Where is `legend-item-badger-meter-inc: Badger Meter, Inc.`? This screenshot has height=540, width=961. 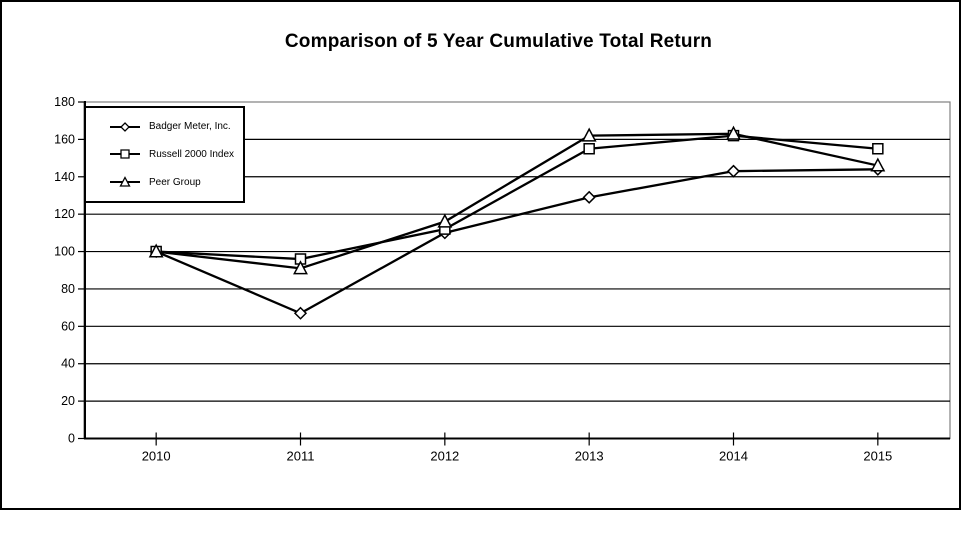 legend-item-badger-meter-inc: Badger Meter, Inc. is located at coordinates (175, 127).